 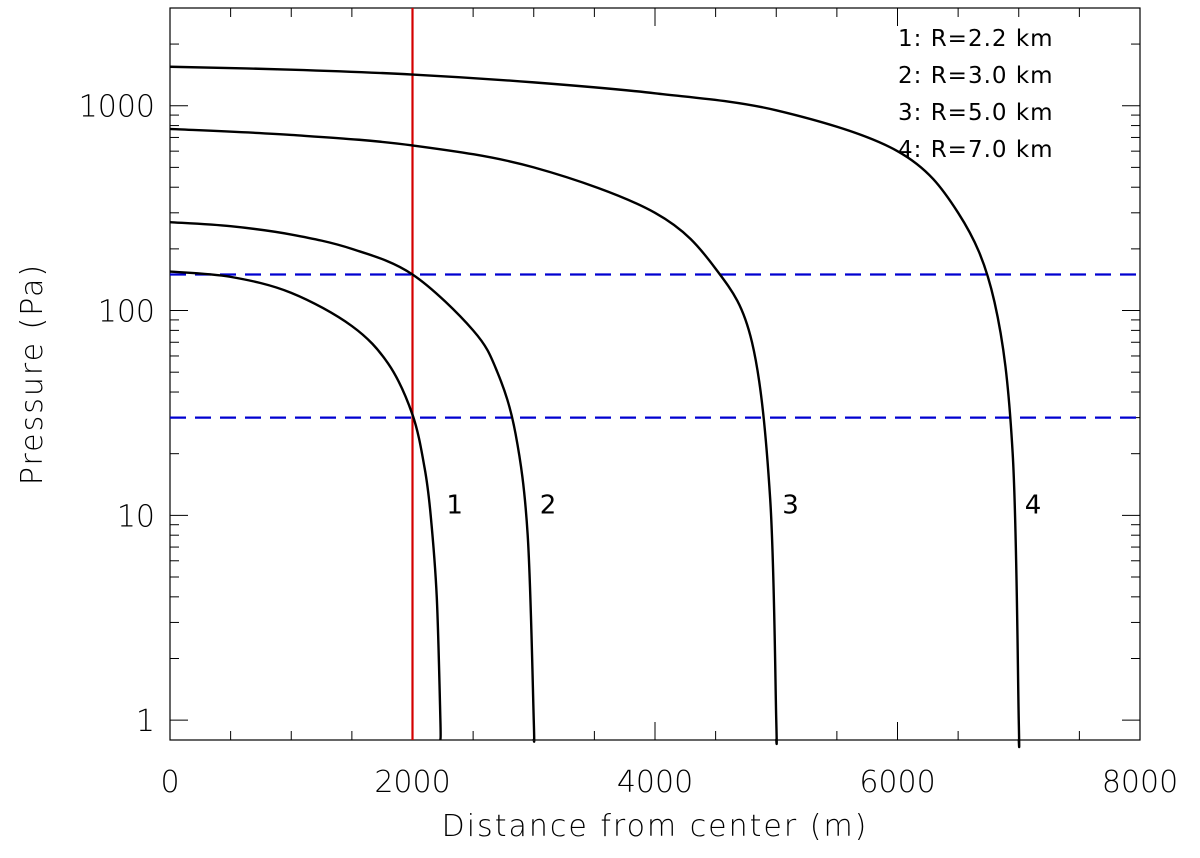 What do you see at coordinates (412, 782) in the screenshot?
I see `x-tick-label: 2000` at bounding box center [412, 782].